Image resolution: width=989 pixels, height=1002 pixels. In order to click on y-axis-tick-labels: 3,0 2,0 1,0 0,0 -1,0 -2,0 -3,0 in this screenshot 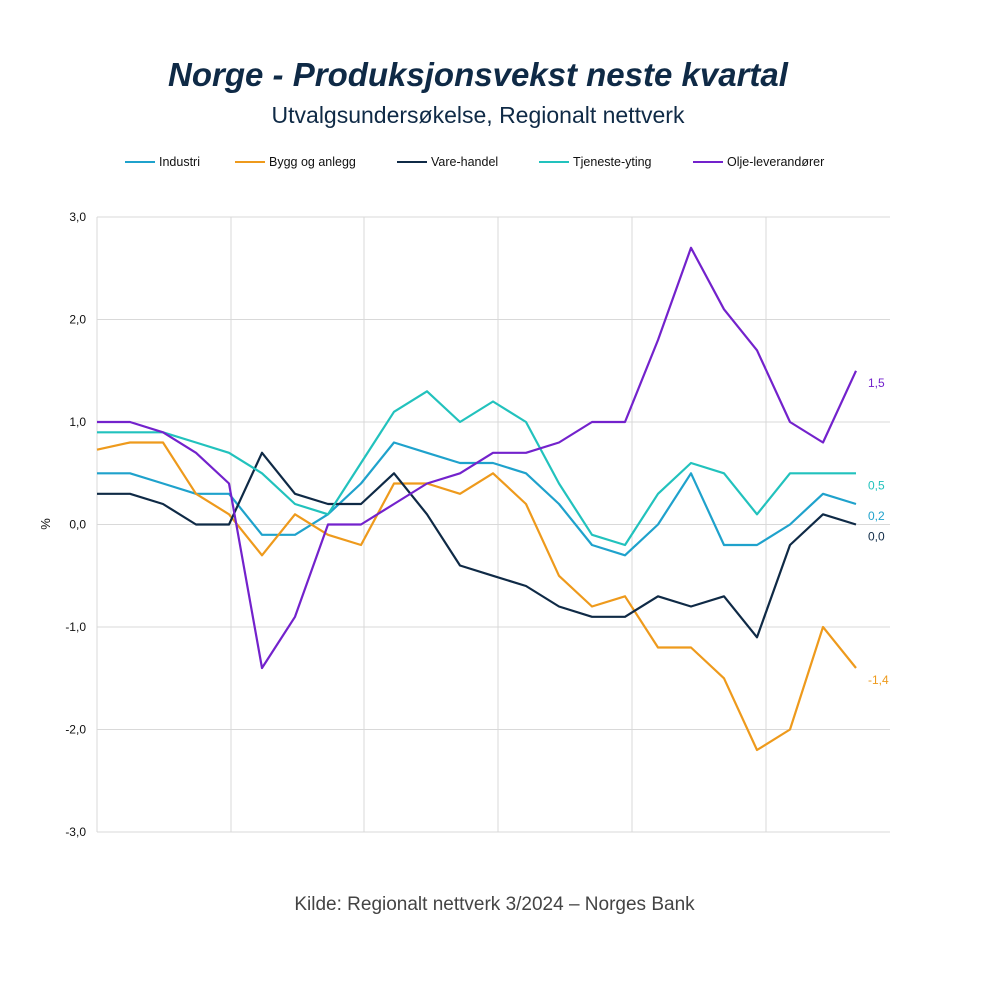, I will do `click(75, 524)`.